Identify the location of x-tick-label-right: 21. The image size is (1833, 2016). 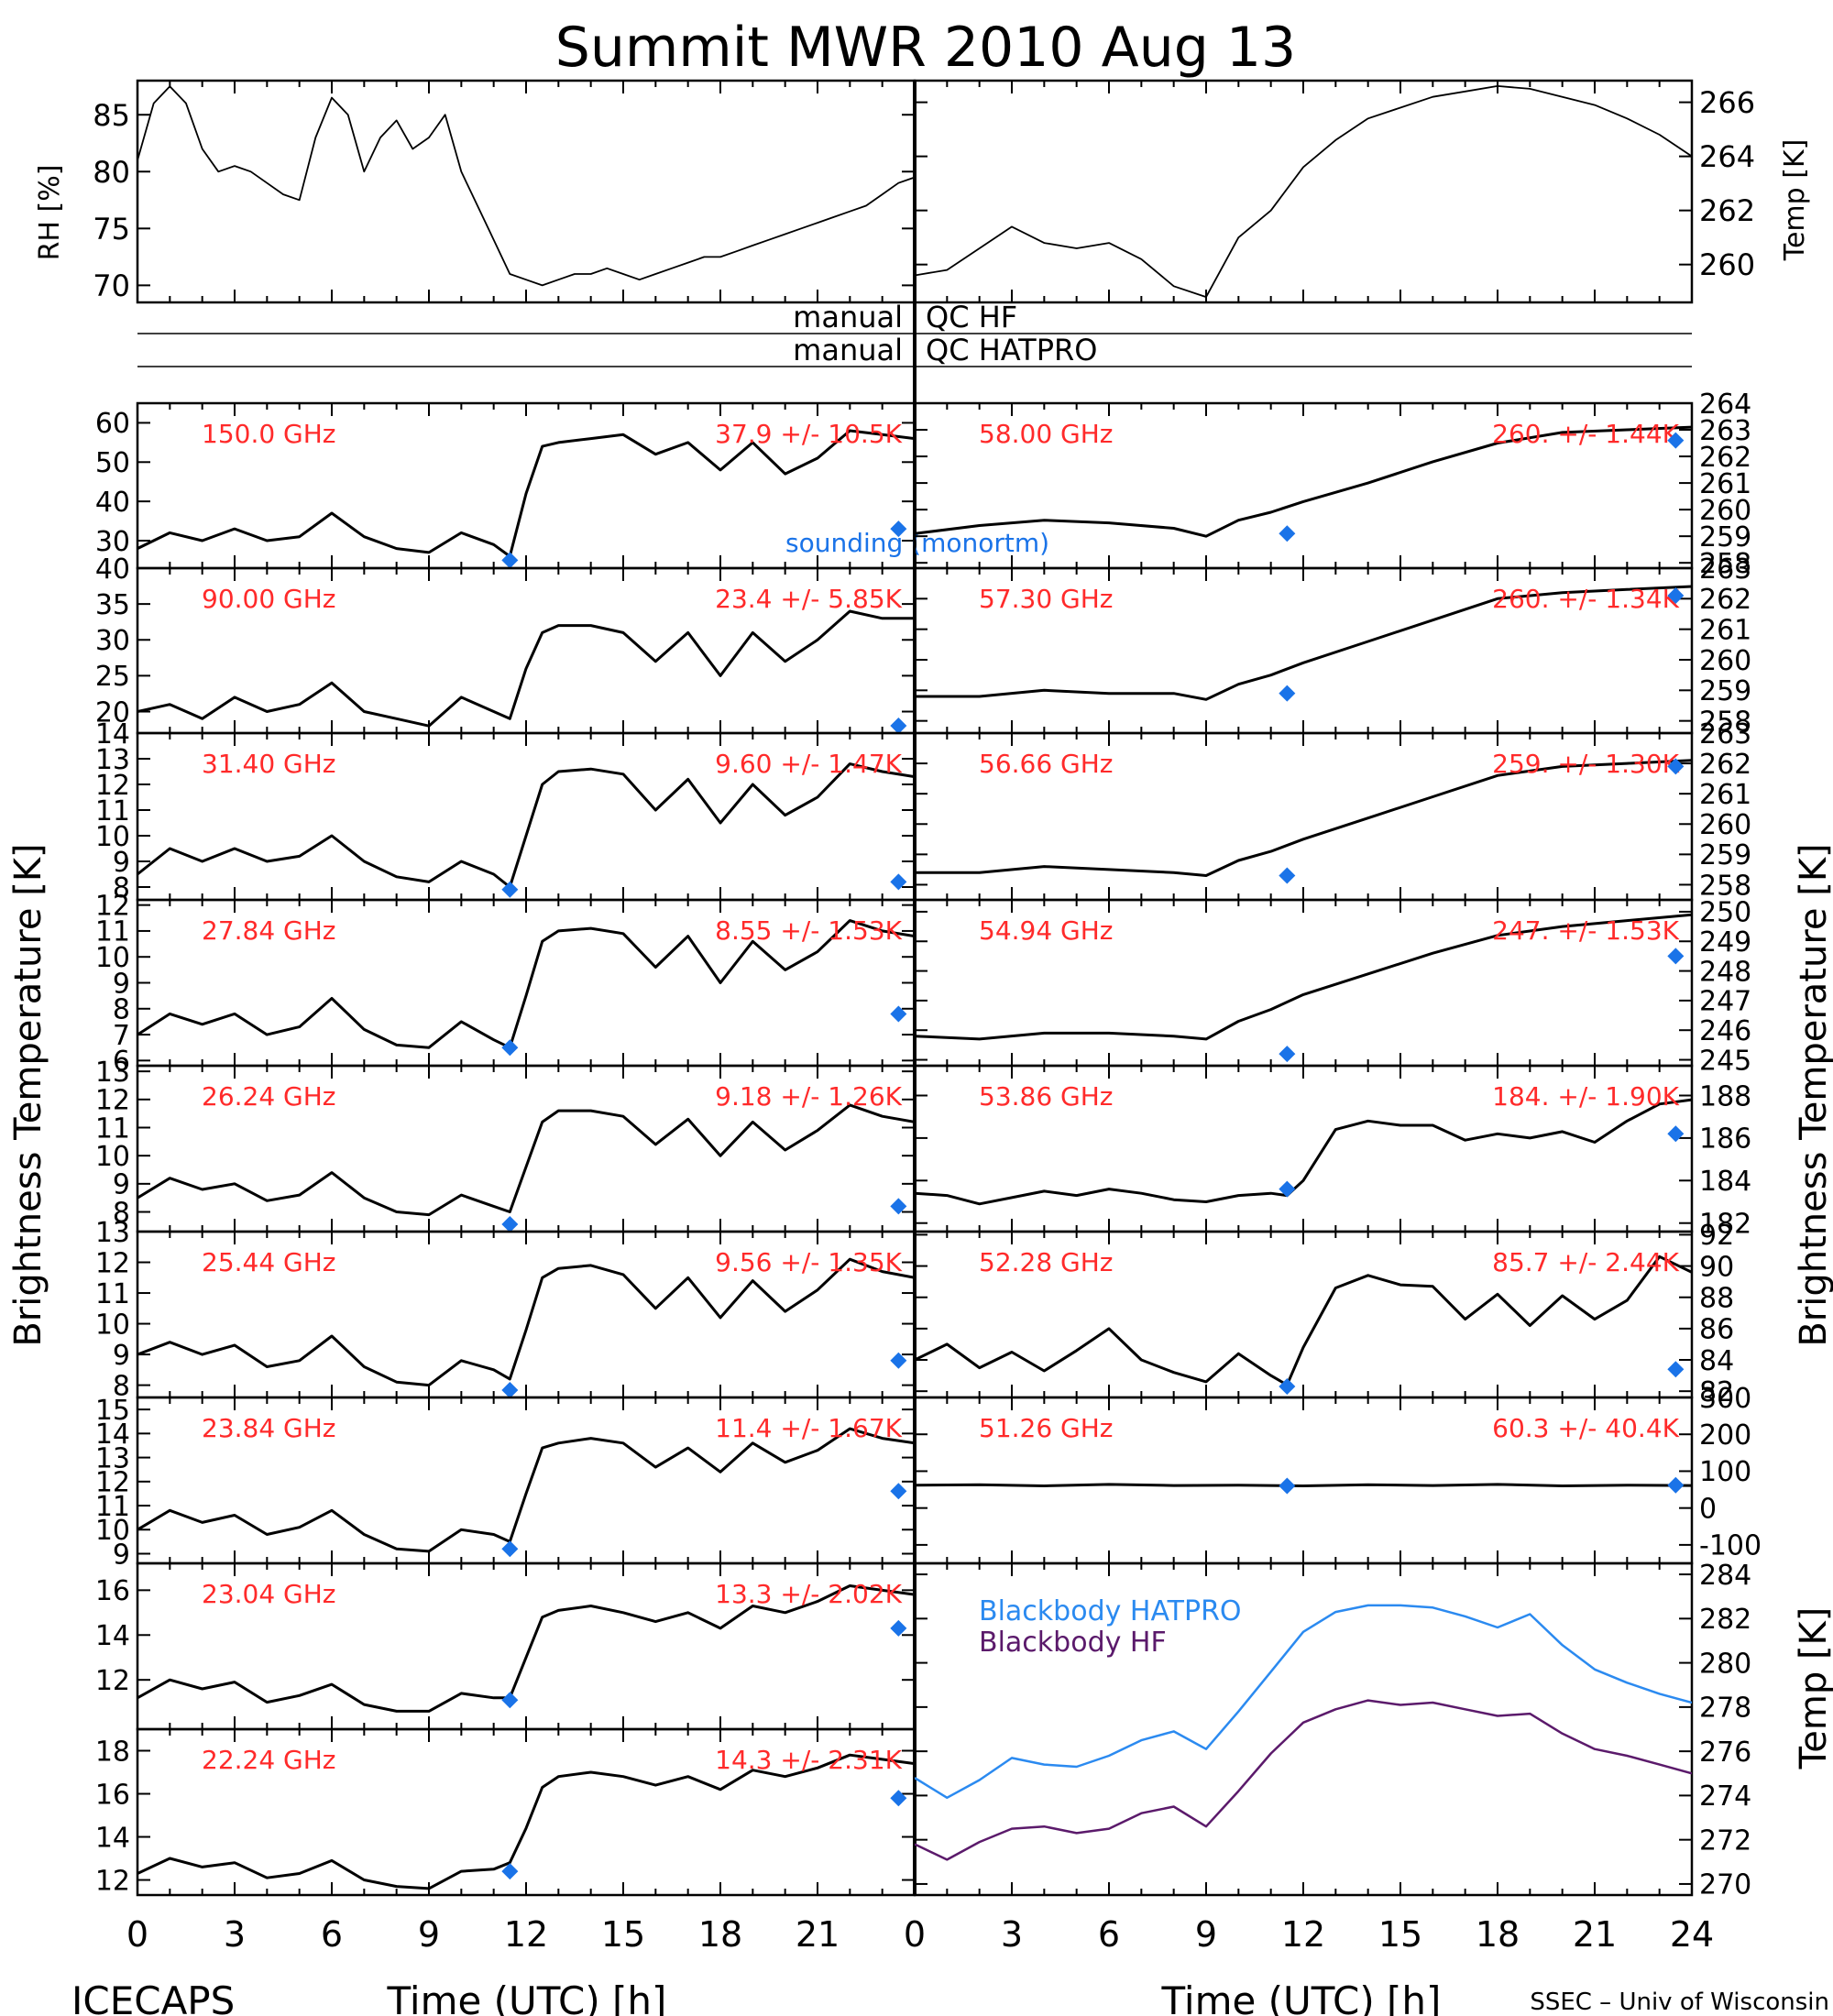
(1595, 1934).